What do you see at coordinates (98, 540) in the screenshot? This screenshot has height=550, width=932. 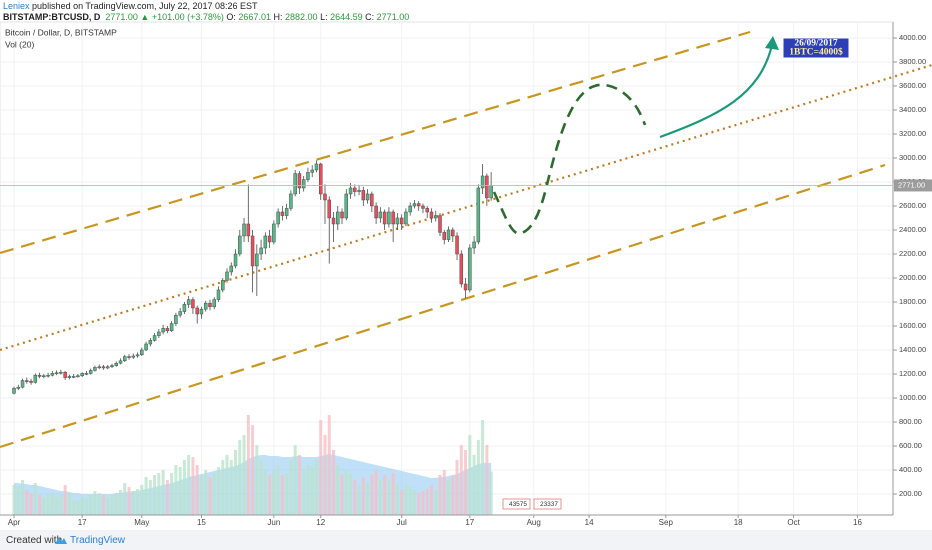 I see `brand: TradingView` at bounding box center [98, 540].